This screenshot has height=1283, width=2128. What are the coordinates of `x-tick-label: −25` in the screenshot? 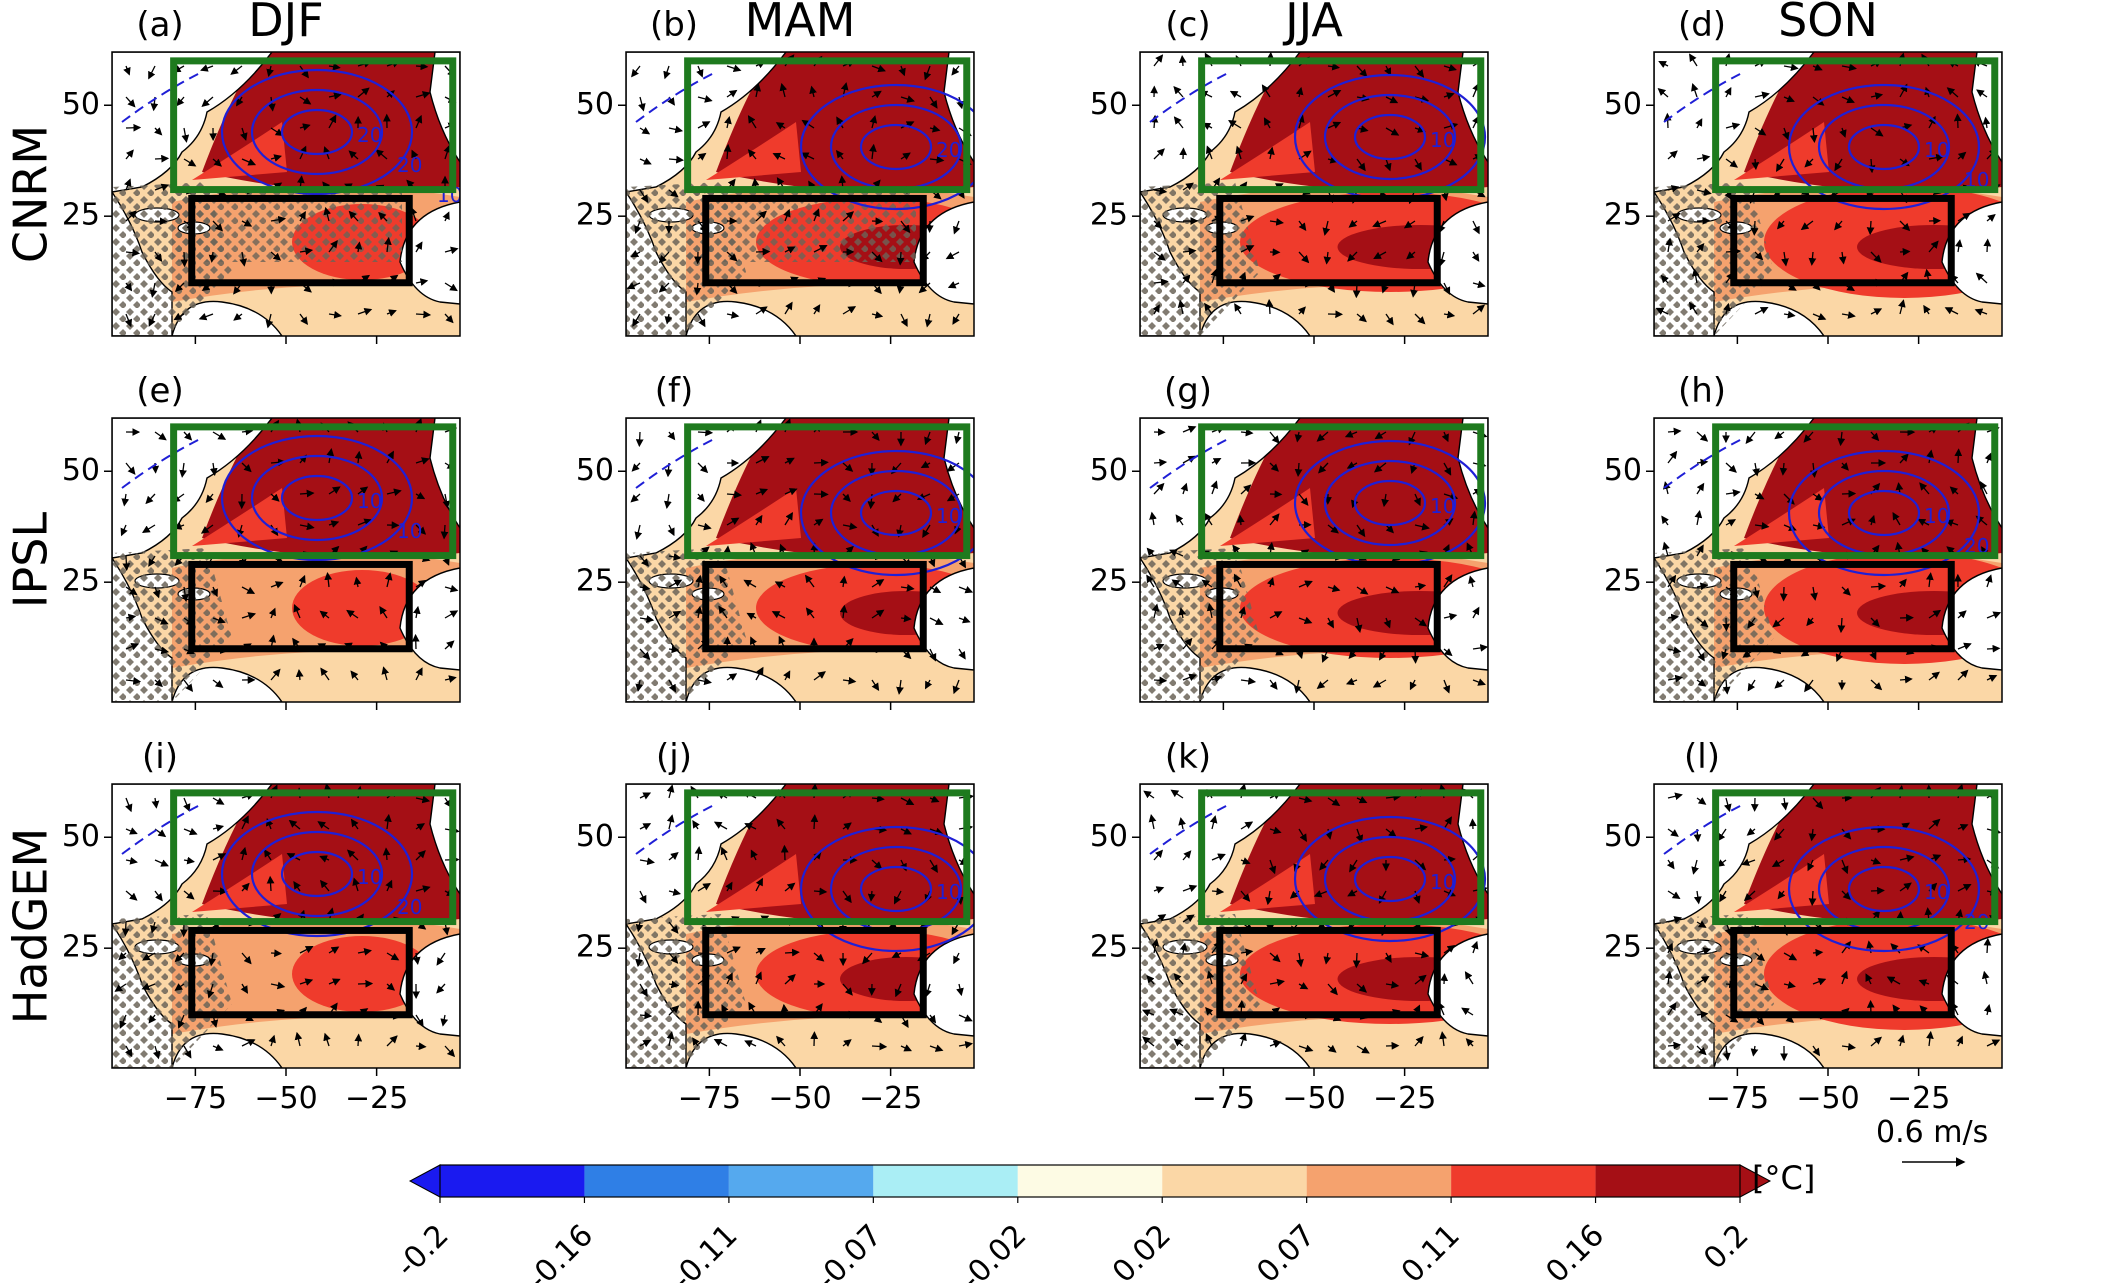 It's located at (1404, 1098).